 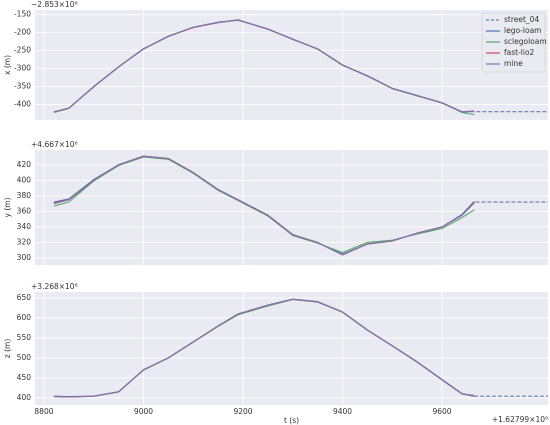 What do you see at coordinates (54, 286) in the screenshot?
I see `offset-label: +3.268×10⁶` at bounding box center [54, 286].